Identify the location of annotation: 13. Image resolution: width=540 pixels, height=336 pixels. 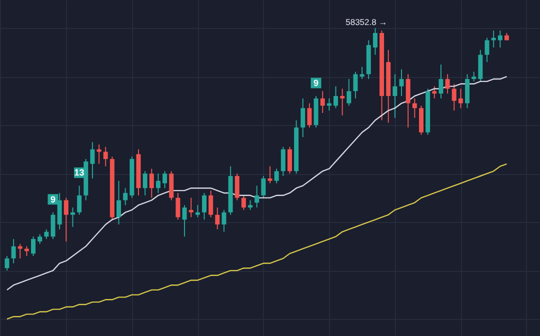
(79, 173).